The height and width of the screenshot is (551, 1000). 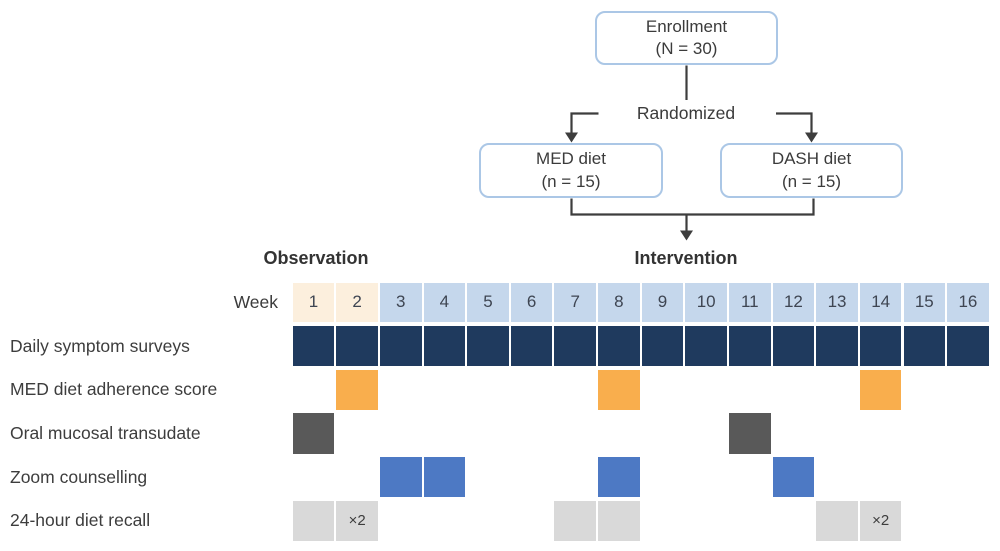 What do you see at coordinates (686, 113) in the screenshot?
I see `randomized-label: Randomized` at bounding box center [686, 113].